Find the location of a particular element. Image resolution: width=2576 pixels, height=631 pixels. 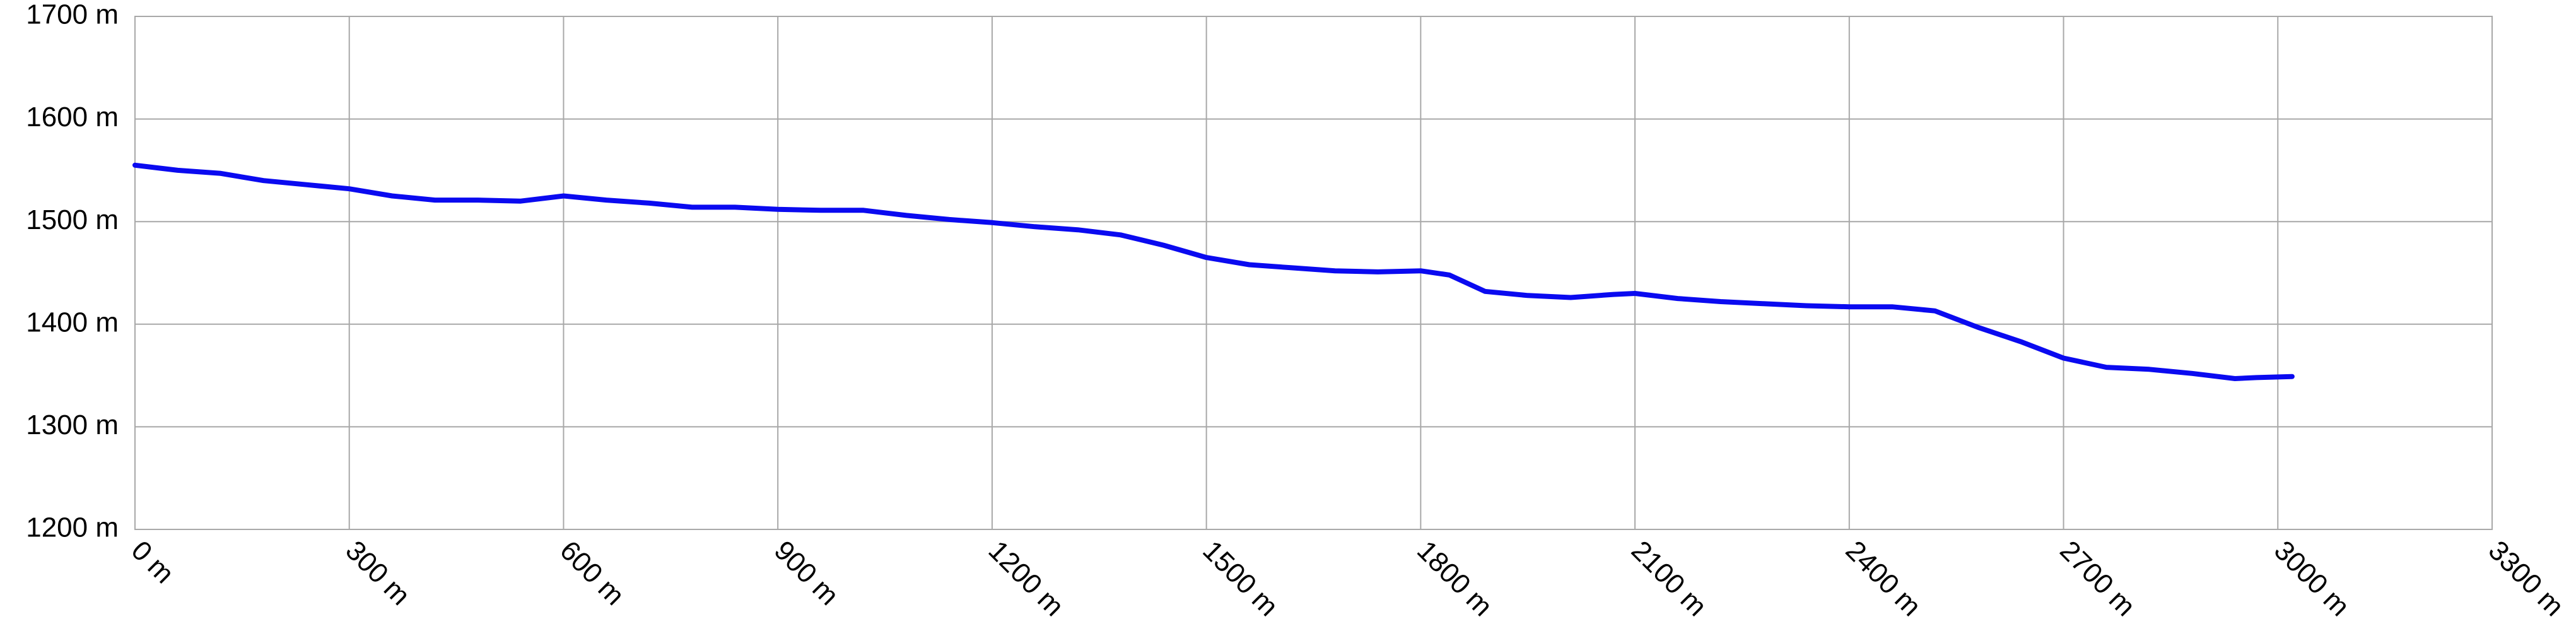

x-tick-label: 2700 m is located at coordinates (2097, 578).